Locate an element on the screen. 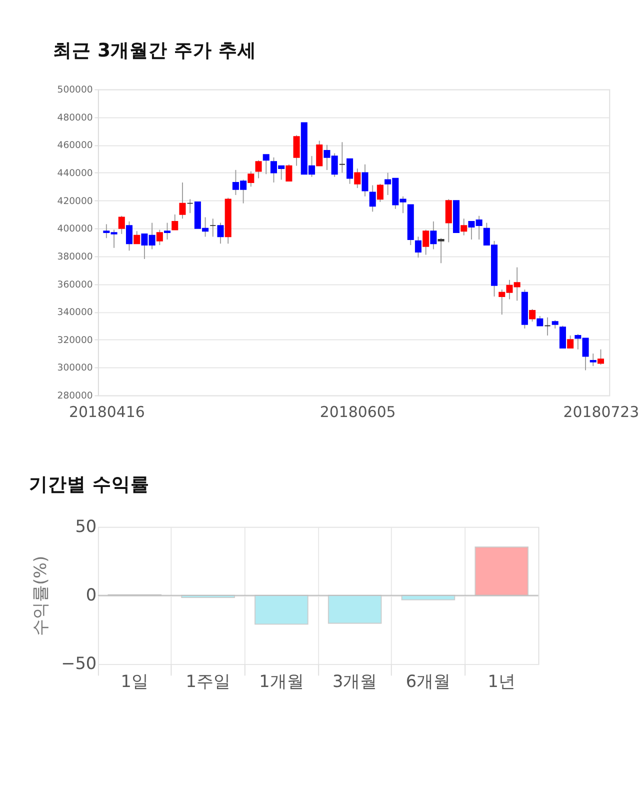 The height and width of the screenshot is (810, 640). x-tick-label: 3개월 is located at coordinates (355, 680).